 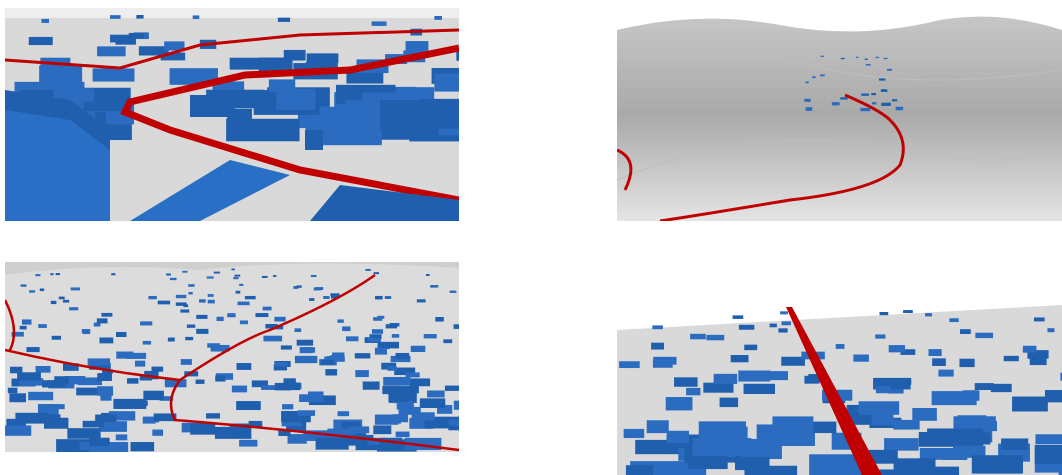 What do you see at coordinates (232, 49) in the screenshot?
I see `road` at bounding box center [232, 49].